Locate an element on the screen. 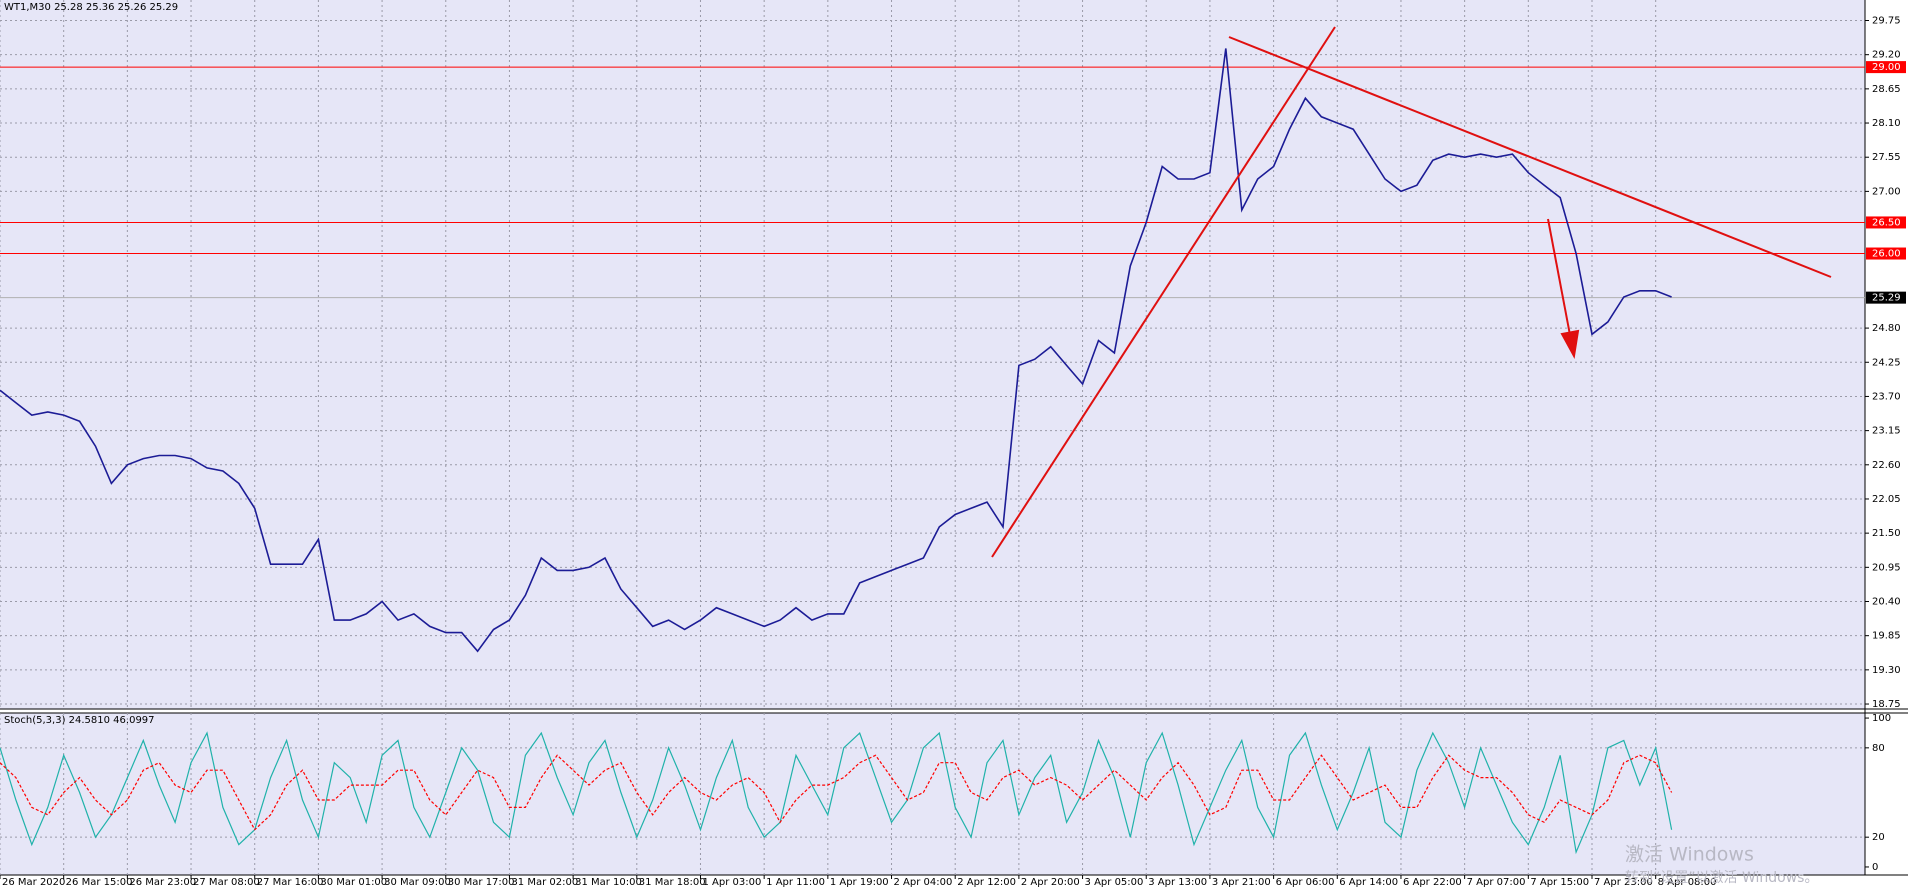 This screenshot has width=1908, height=889. watermark: 激活 Windows is located at coordinates (1689, 855).